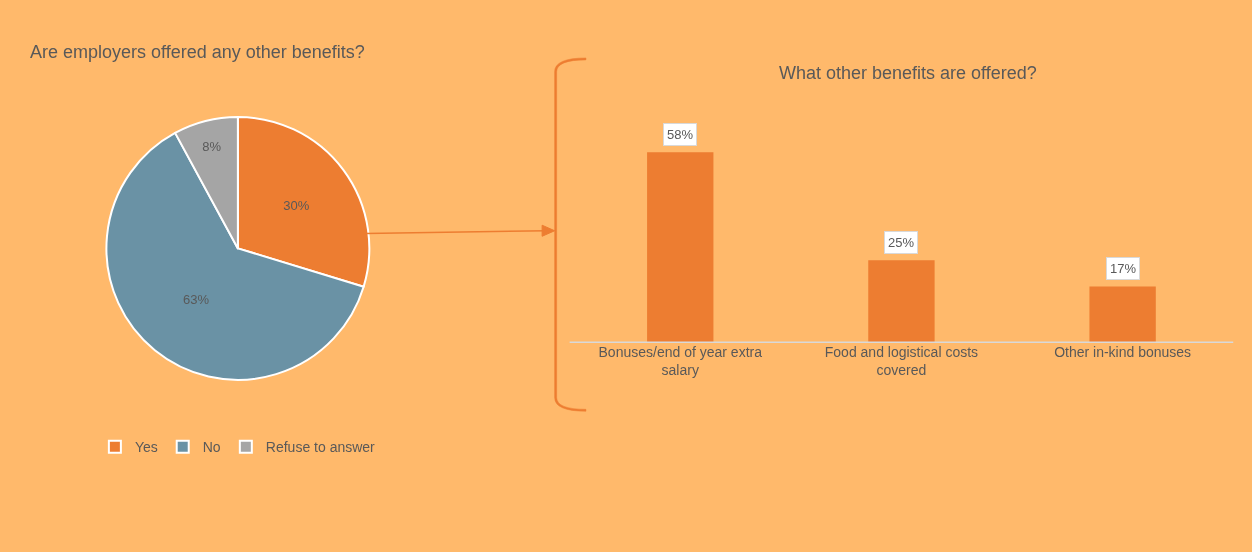 The height and width of the screenshot is (552, 1252). What do you see at coordinates (1123, 352) in the screenshot?
I see `x-tick-label: Other in-kind bonuses` at bounding box center [1123, 352].